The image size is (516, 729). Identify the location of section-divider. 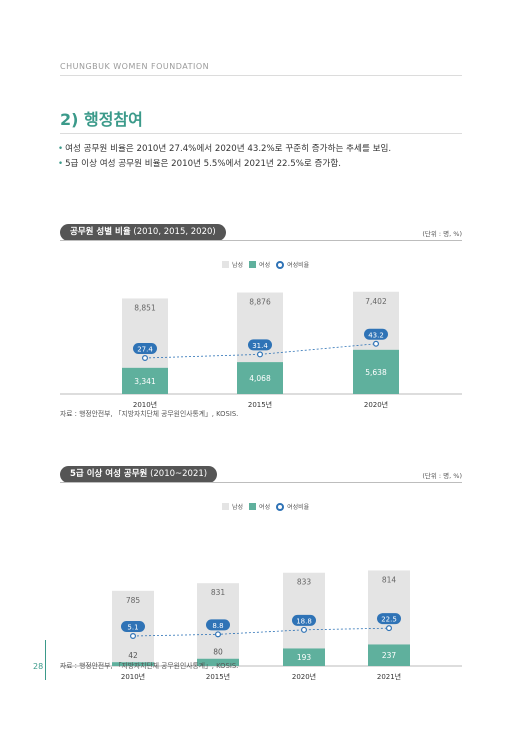
(261, 133).